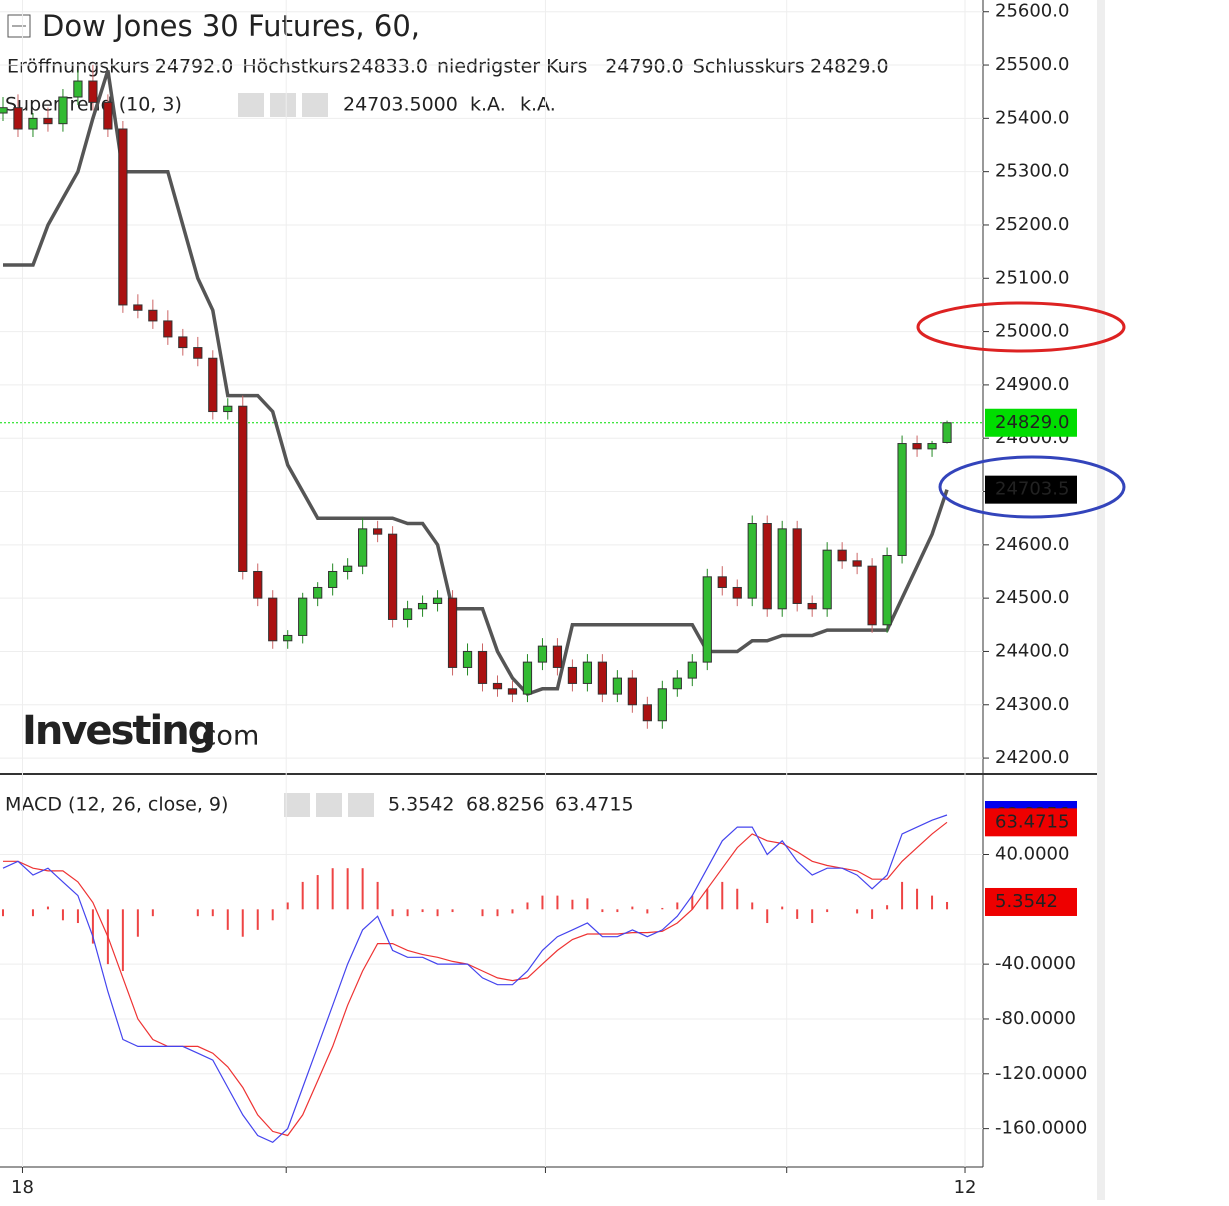 This screenshot has width=1229, height=1206. What do you see at coordinates (1035, 1018) in the screenshot?
I see `y-tick-label: -80.0000` at bounding box center [1035, 1018].